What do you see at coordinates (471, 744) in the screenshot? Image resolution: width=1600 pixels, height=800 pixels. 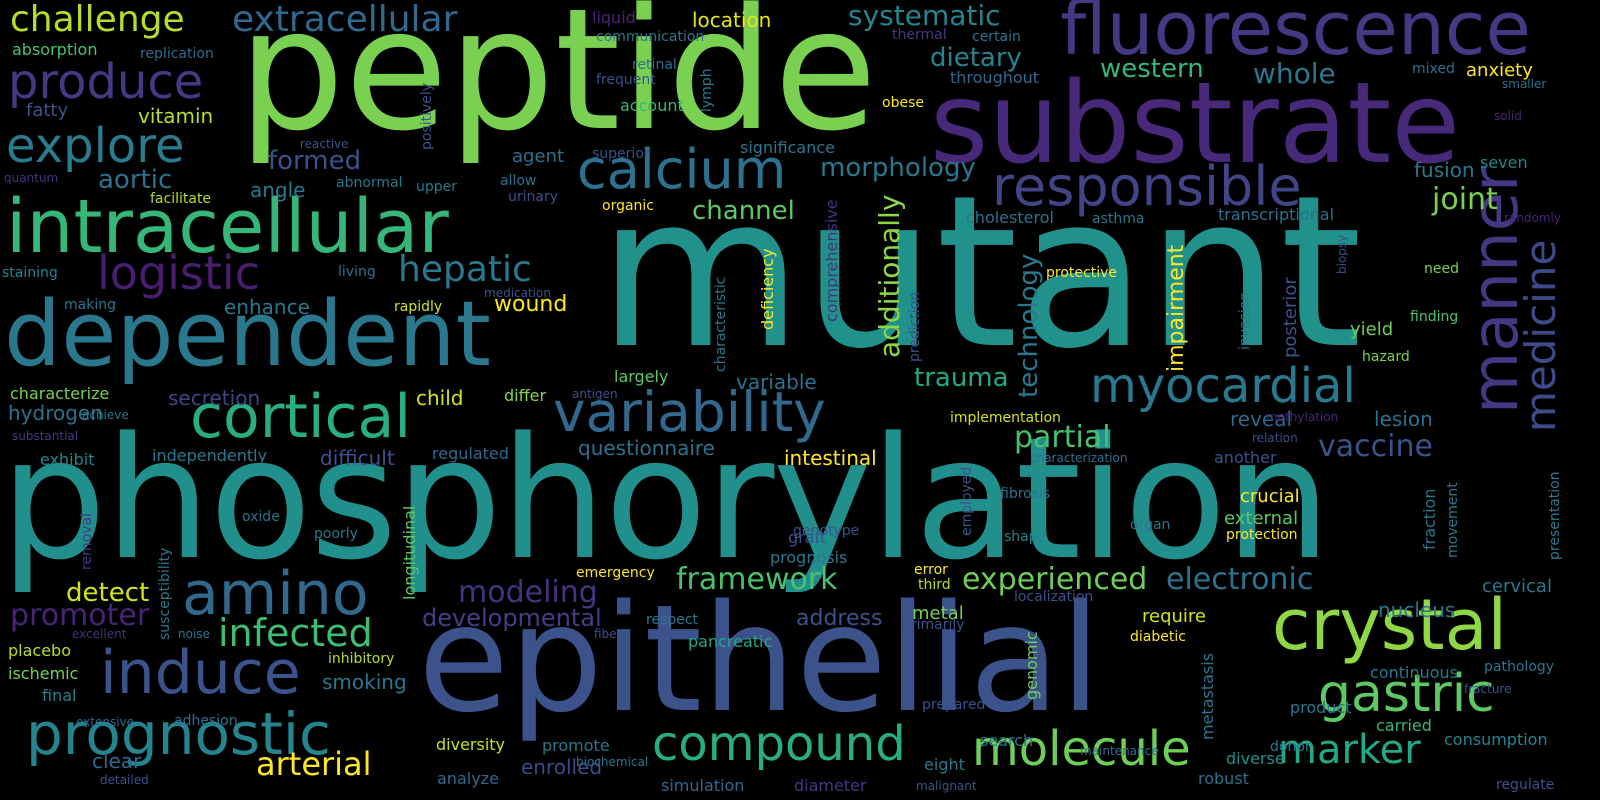 I see `word-diversity: diversity` at bounding box center [471, 744].